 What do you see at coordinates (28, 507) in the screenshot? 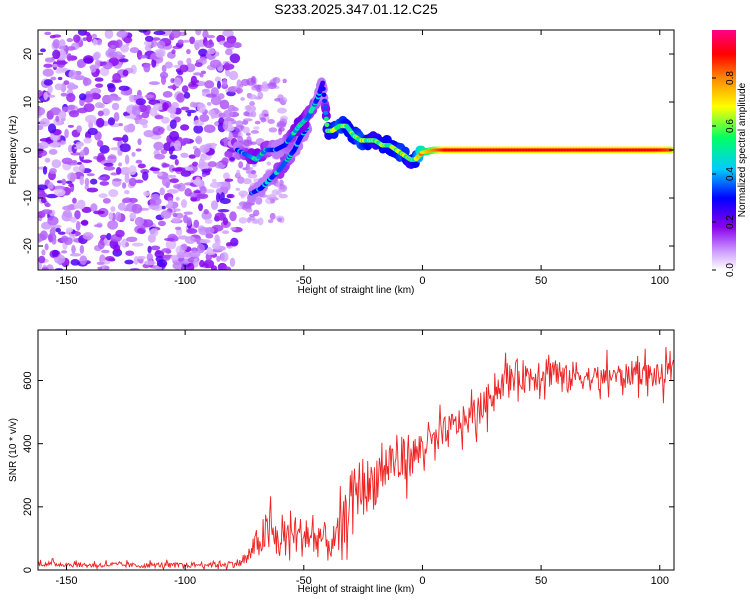
I see `y-tick-label: 200` at bounding box center [28, 507].